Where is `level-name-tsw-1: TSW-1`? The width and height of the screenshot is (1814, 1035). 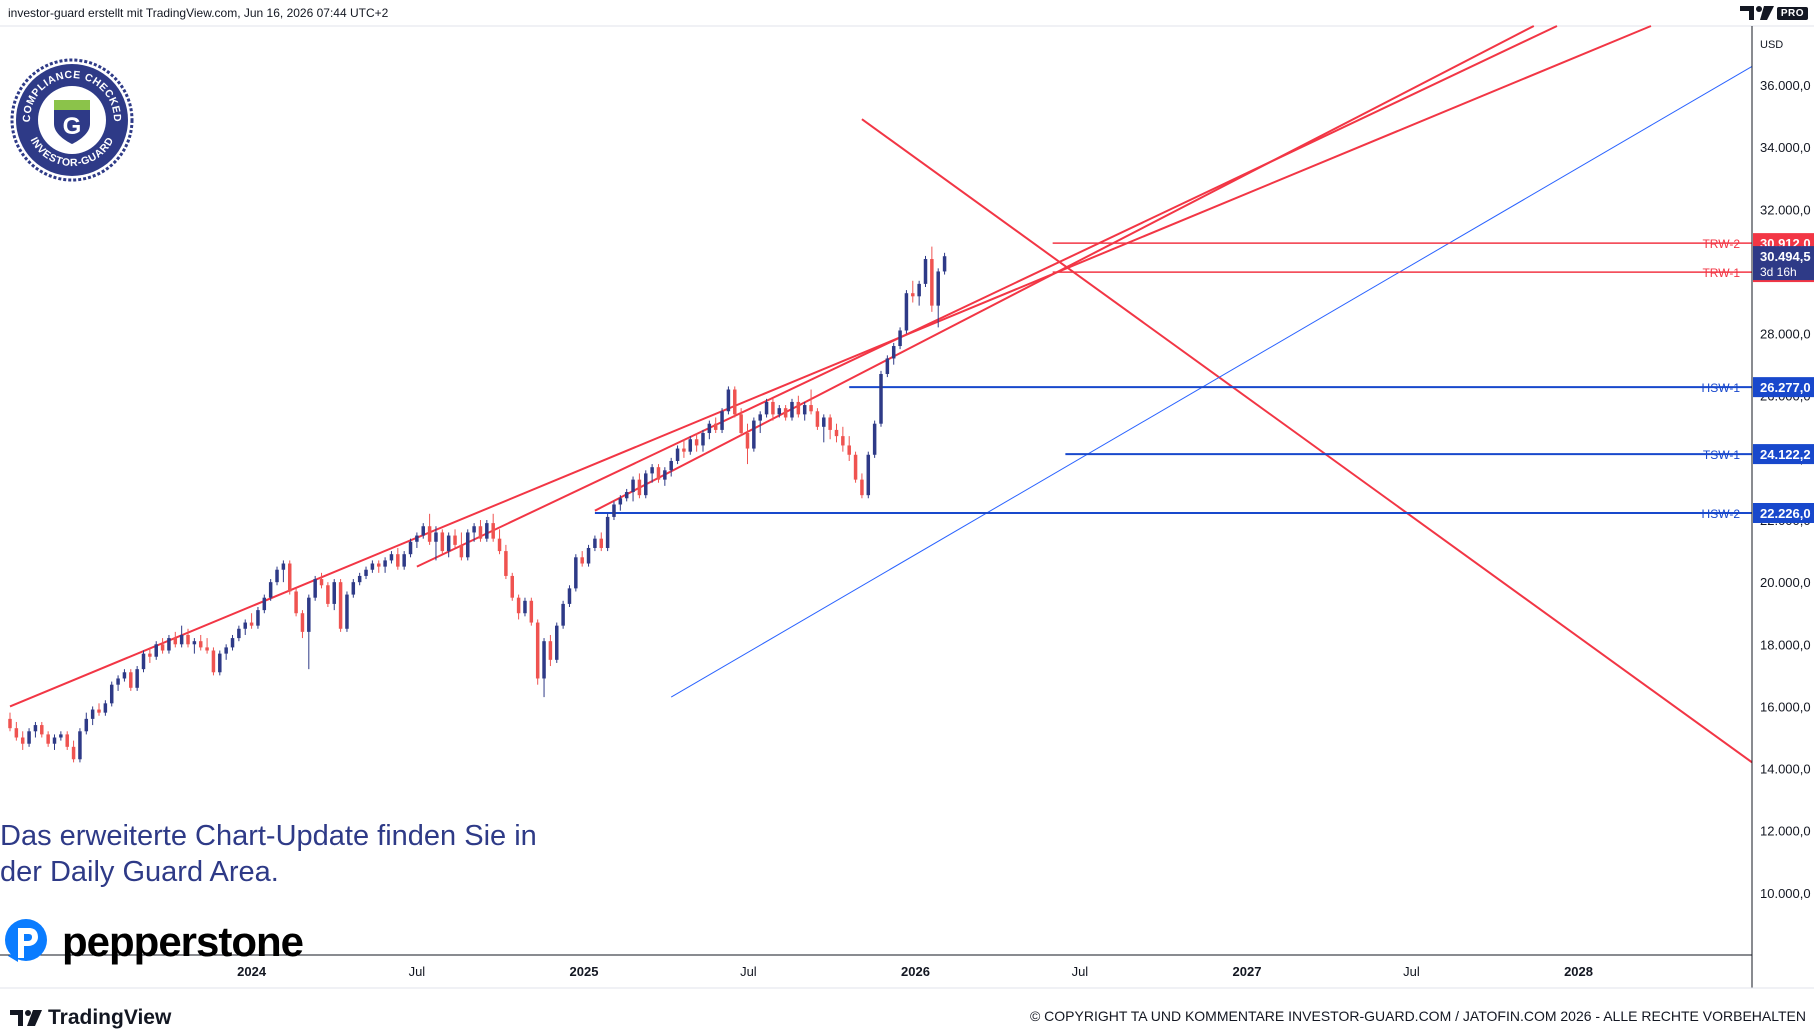 level-name-tsw-1: TSW-1 is located at coordinates (1721, 455).